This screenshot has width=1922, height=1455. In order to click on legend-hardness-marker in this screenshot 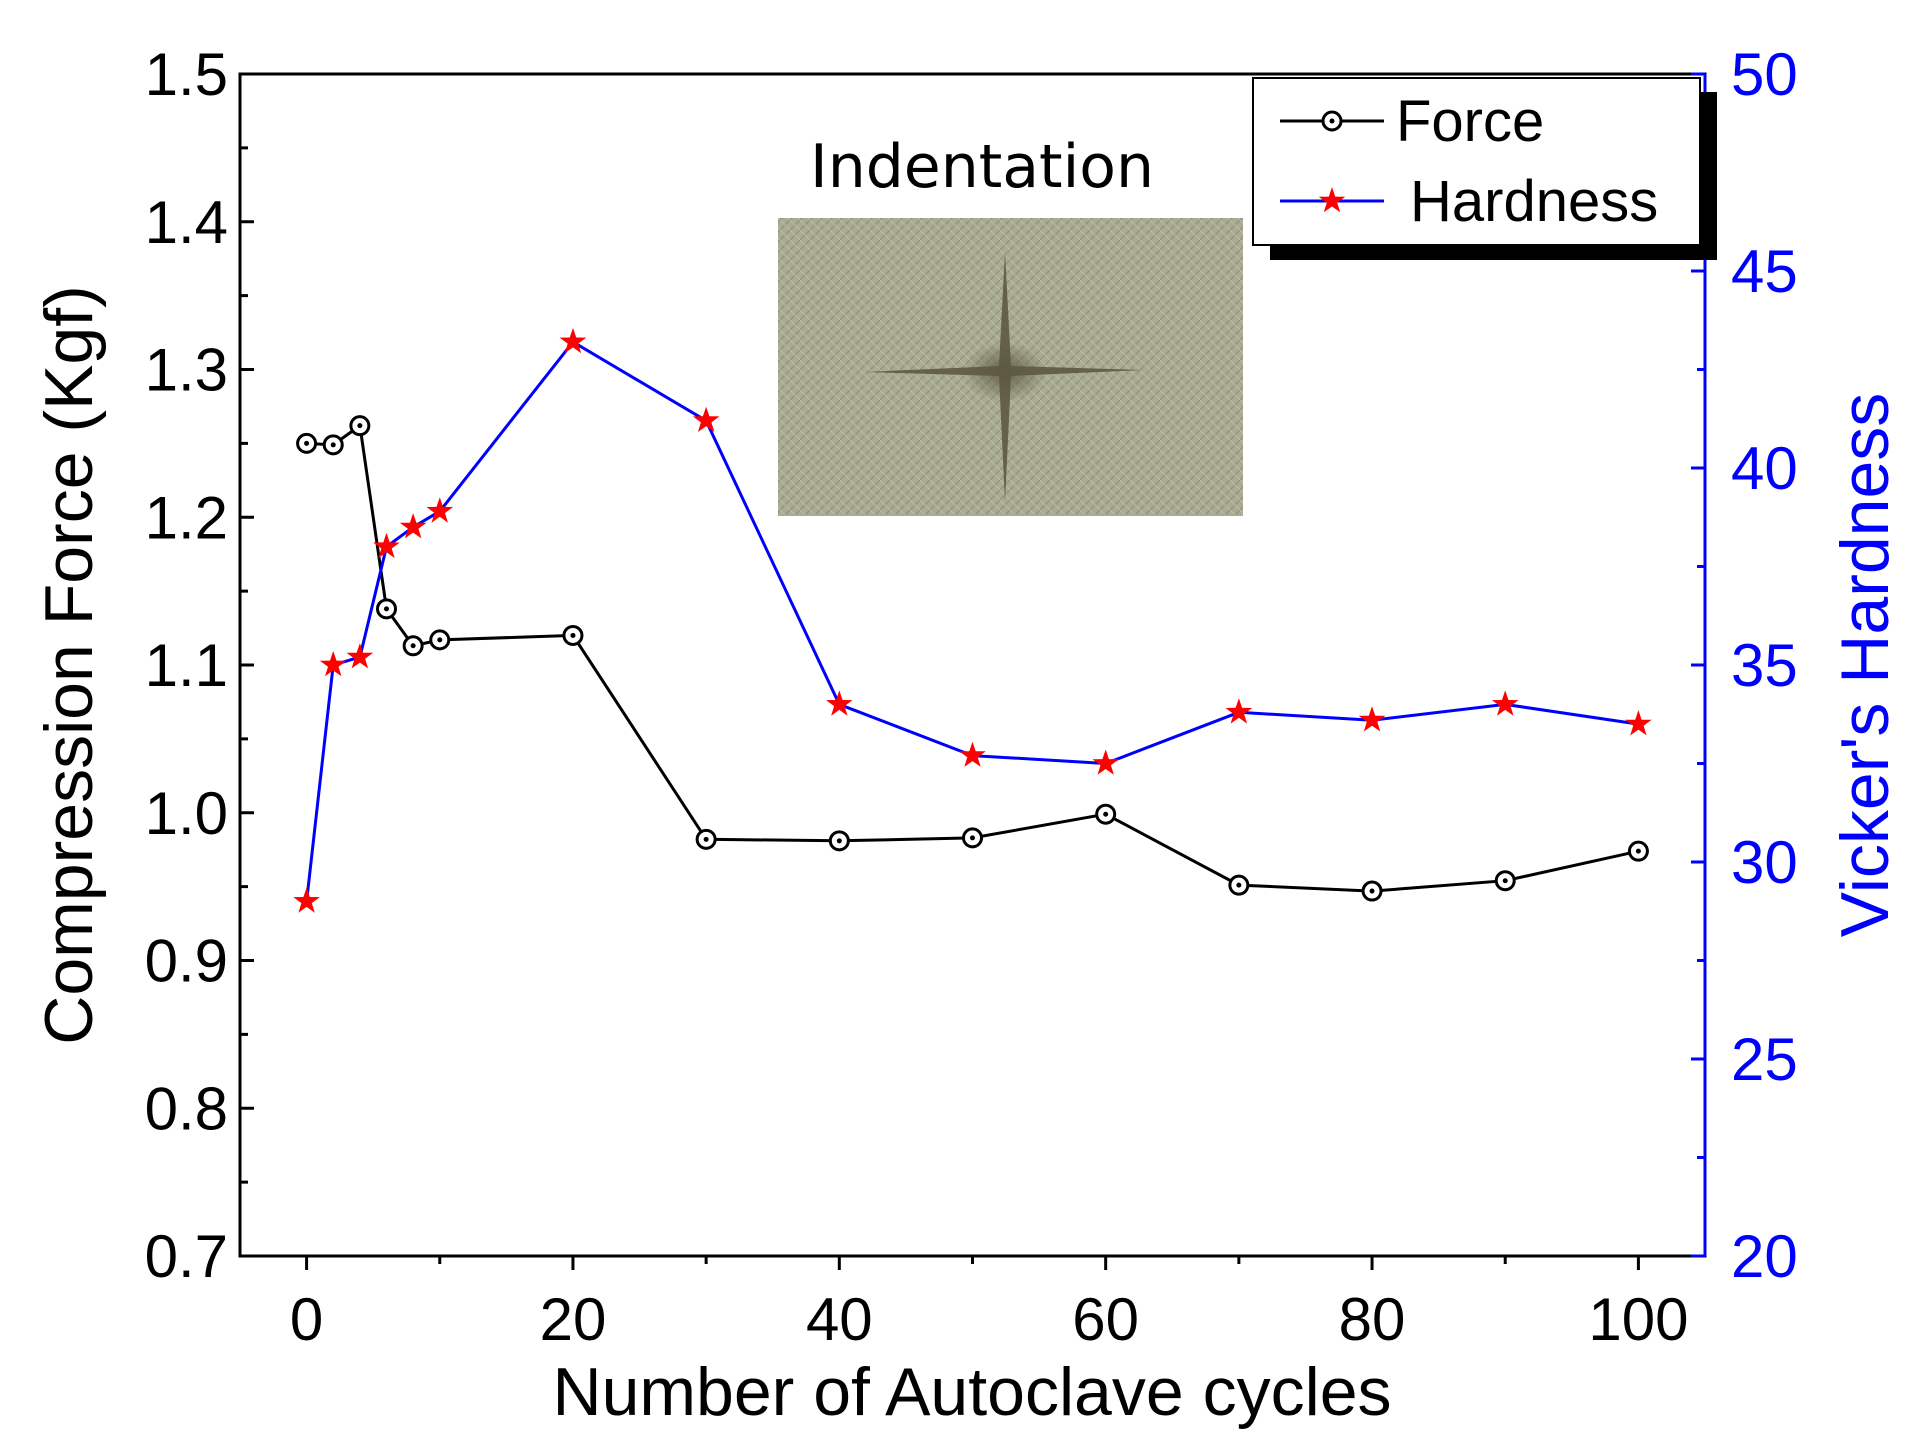, I will do `click(1332, 200)`.